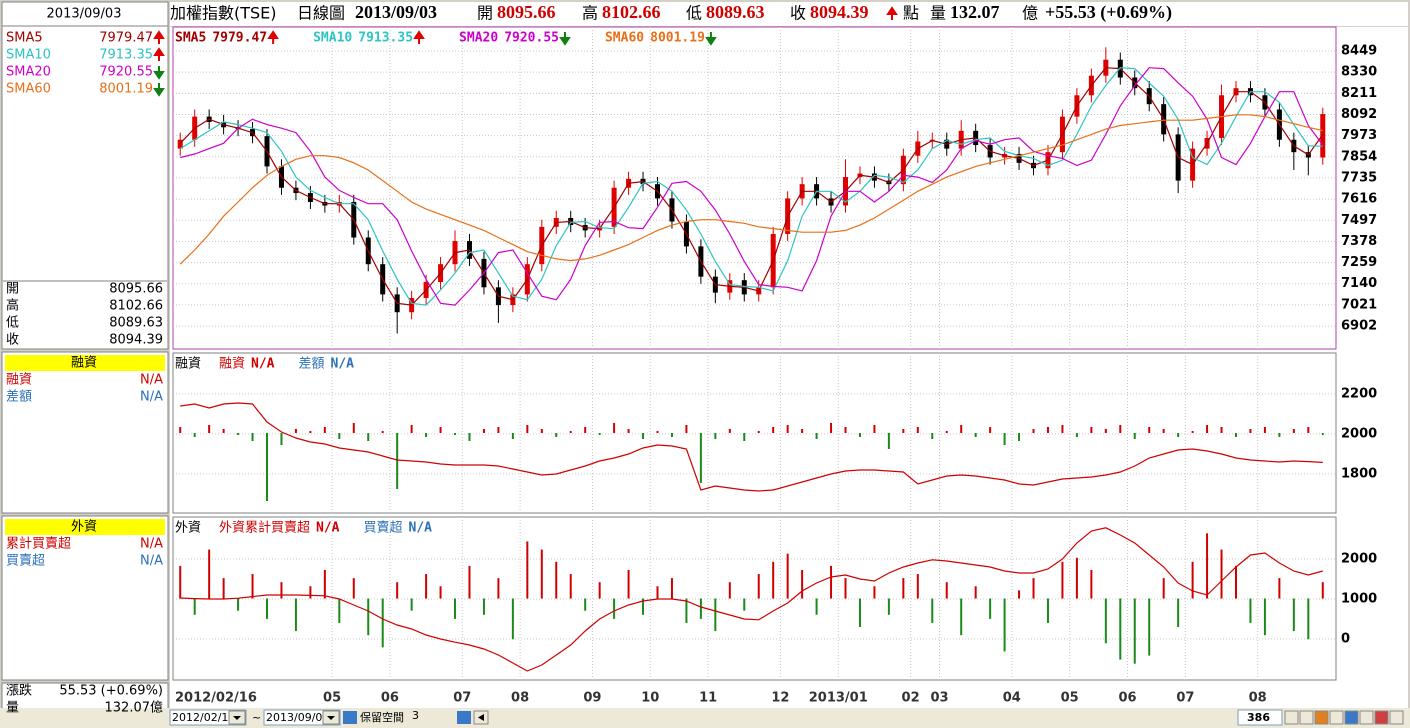 This screenshot has height=728, width=1410. I want to click on start-date: 2012/02/16, so click(203, 717).